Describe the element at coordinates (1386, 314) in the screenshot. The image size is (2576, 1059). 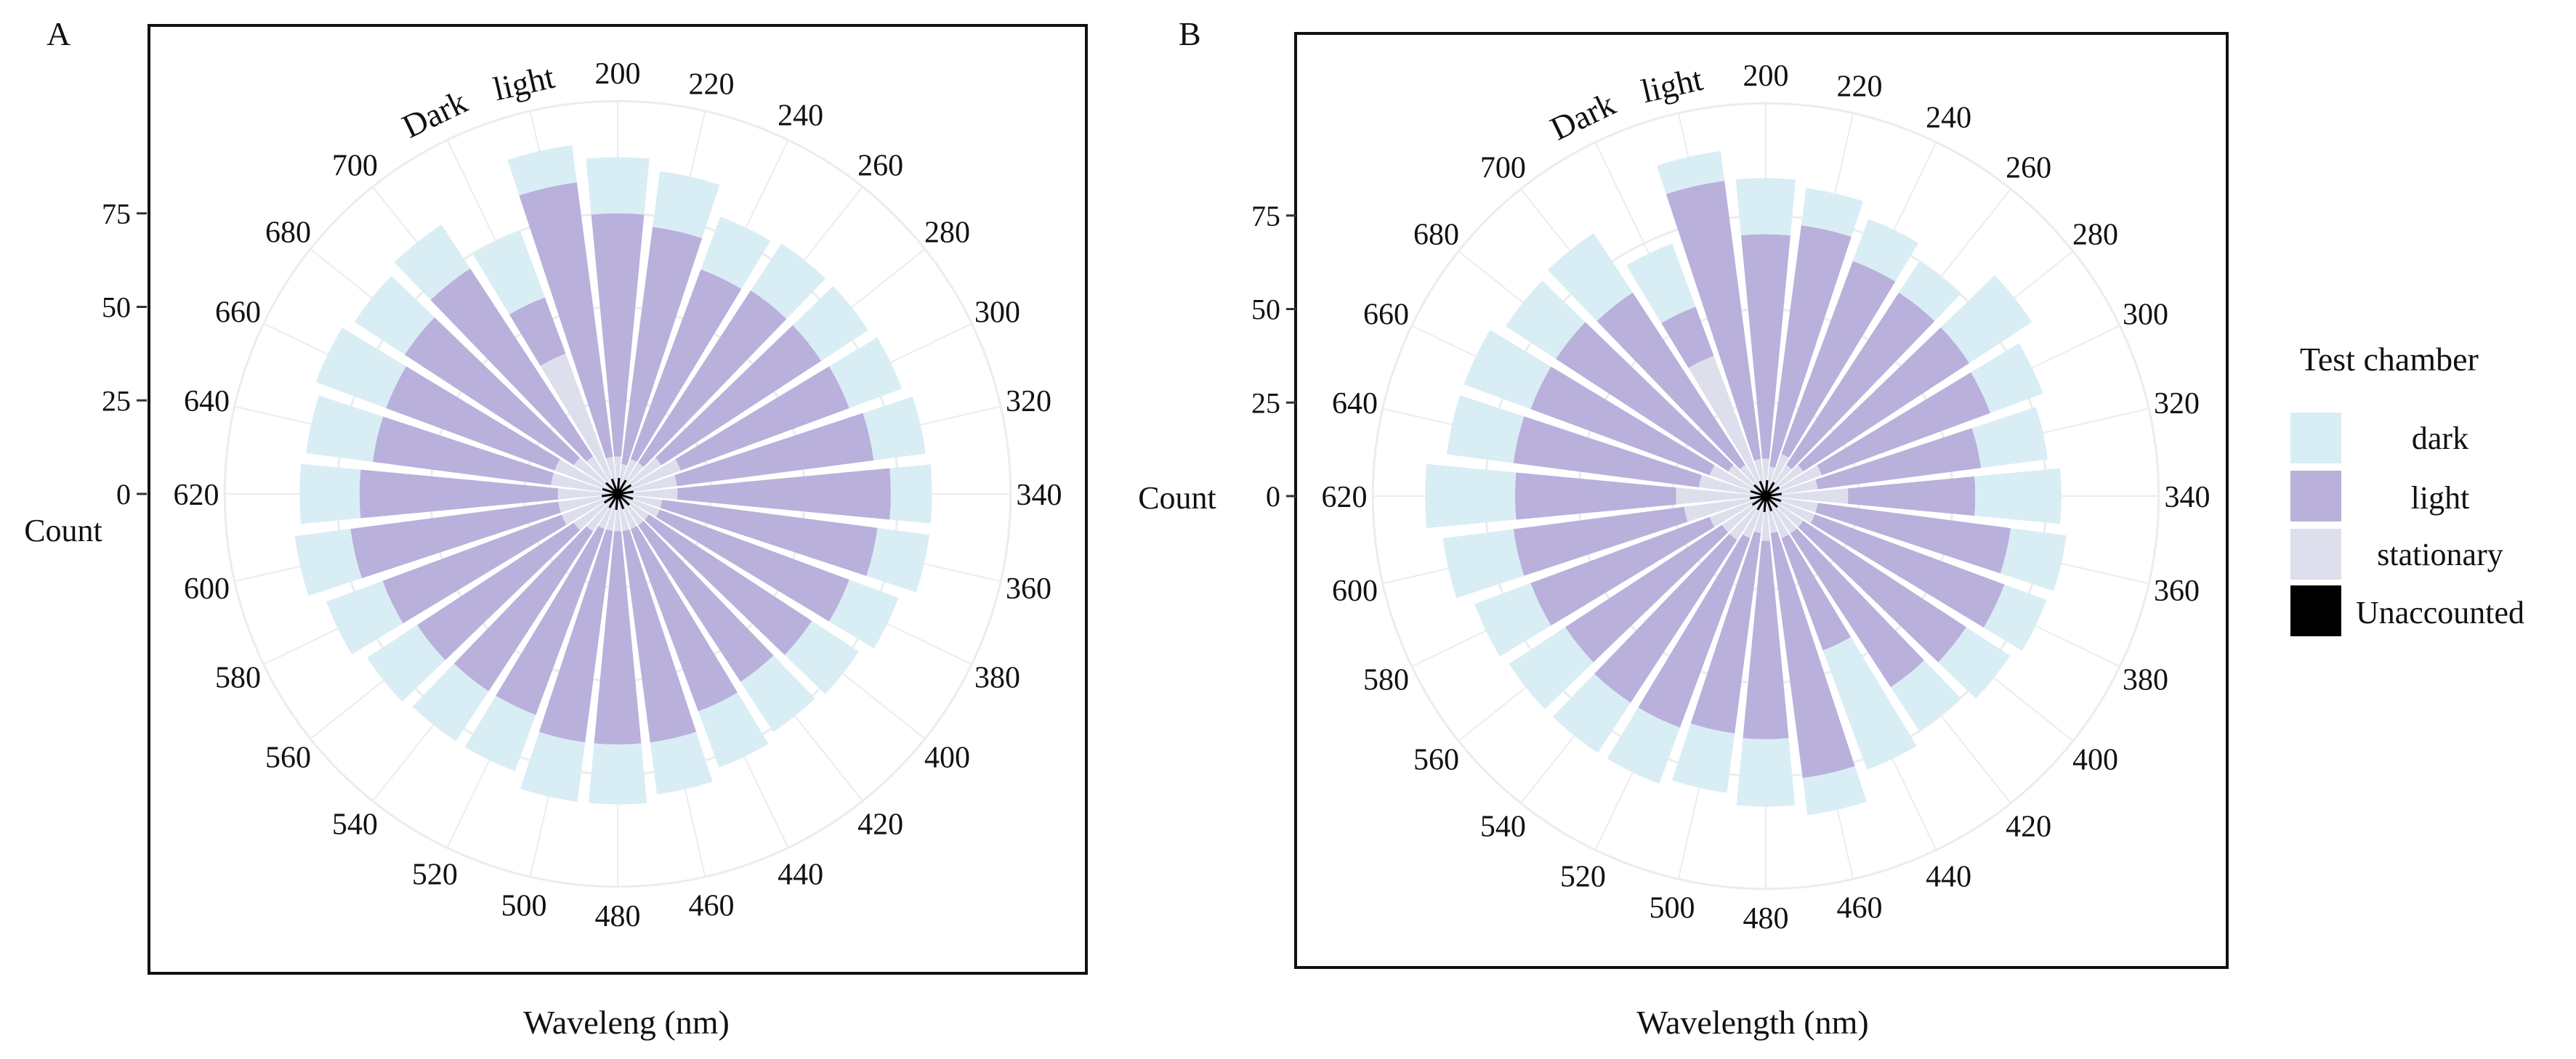
I see `angle-label: 660` at that location.